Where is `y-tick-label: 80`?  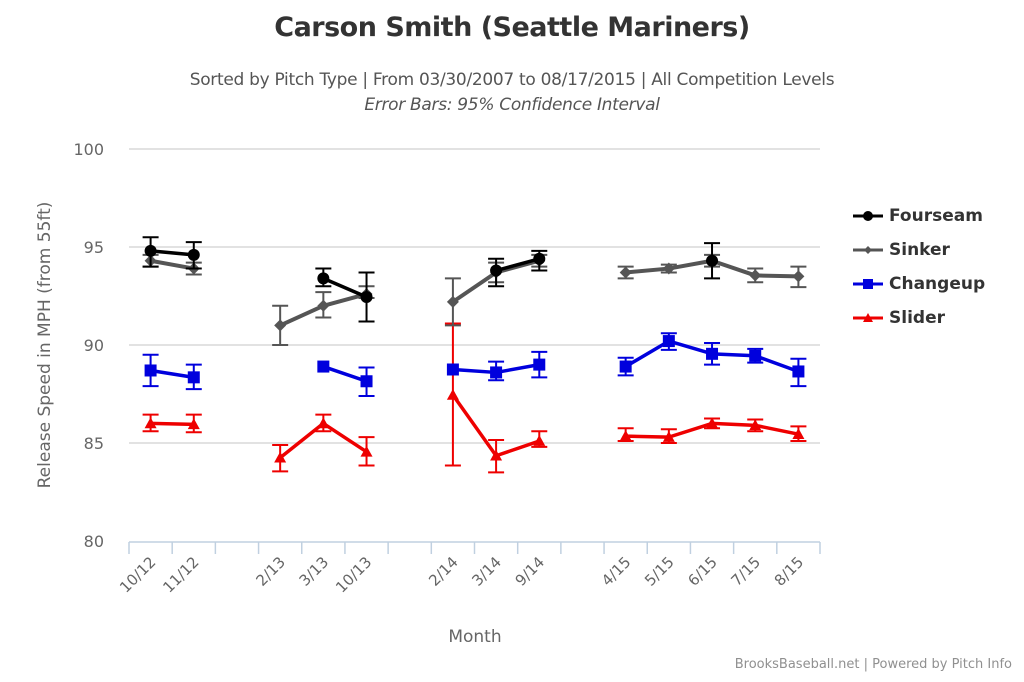 y-tick-label: 80 is located at coordinates (94, 541).